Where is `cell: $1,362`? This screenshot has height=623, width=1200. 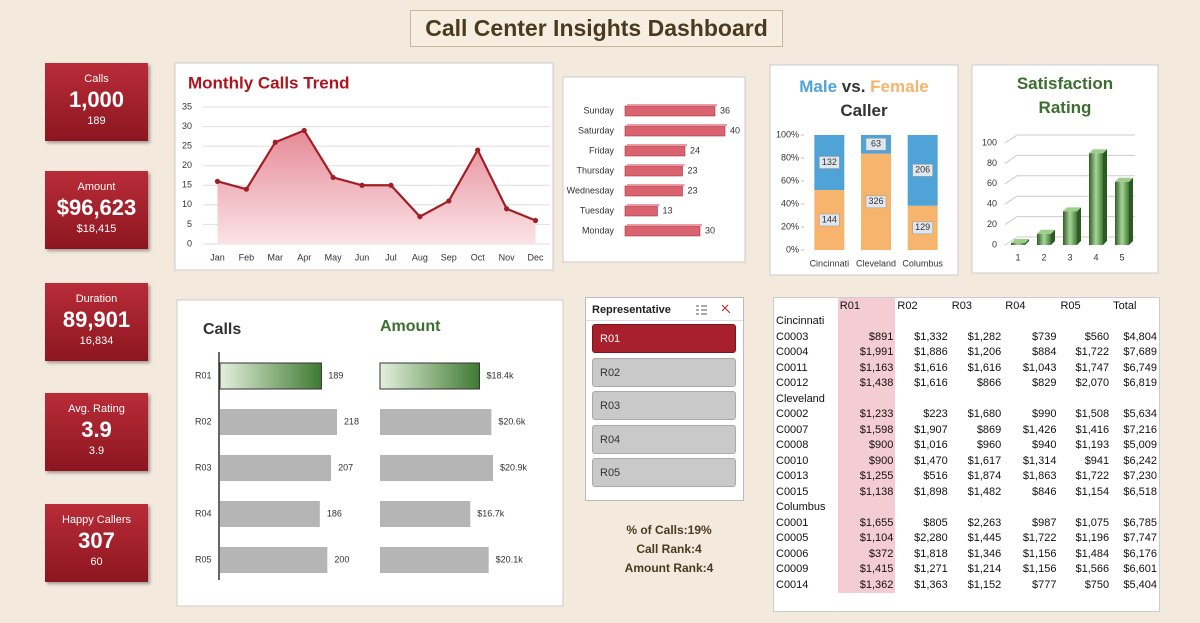 cell: $1,362 is located at coordinates (866, 585).